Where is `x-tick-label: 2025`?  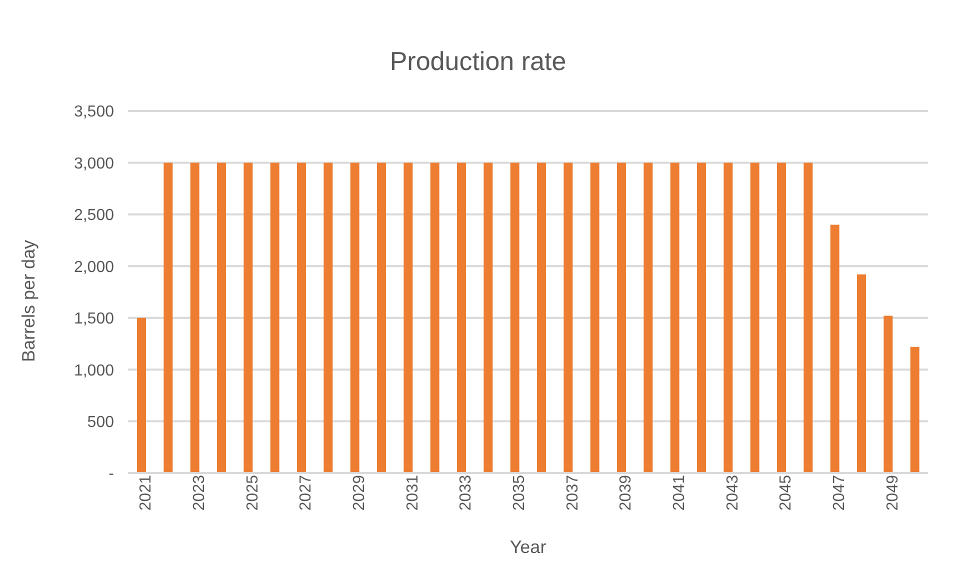 x-tick-label: 2025 is located at coordinates (253, 492).